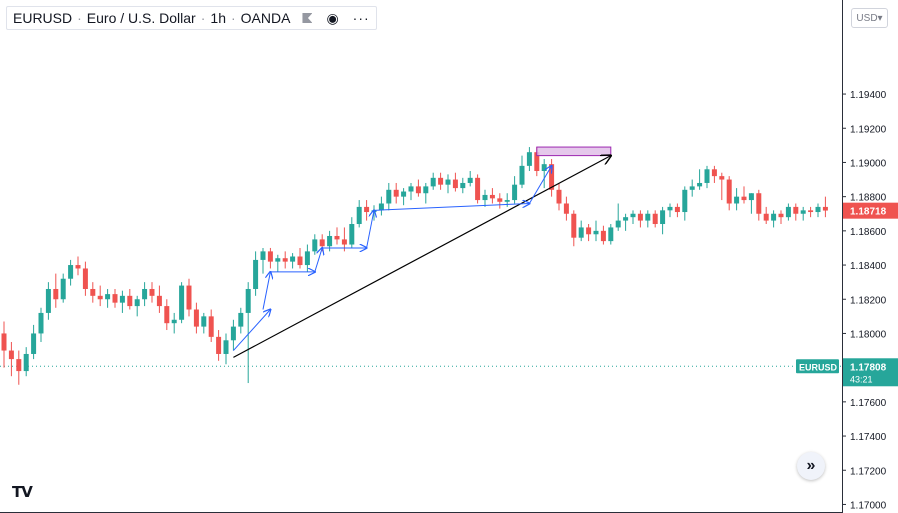 Image resolution: width=898 pixels, height=513 pixels. What do you see at coordinates (218, 18) in the screenshot?
I see `interval-label: 1h` at bounding box center [218, 18].